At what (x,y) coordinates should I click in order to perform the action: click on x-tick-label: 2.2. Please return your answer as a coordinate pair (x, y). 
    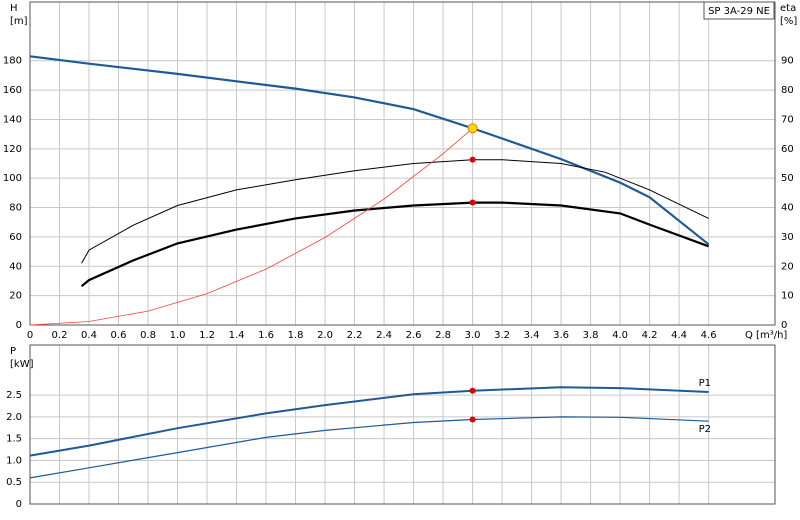
    Looking at the image, I should click on (355, 335).